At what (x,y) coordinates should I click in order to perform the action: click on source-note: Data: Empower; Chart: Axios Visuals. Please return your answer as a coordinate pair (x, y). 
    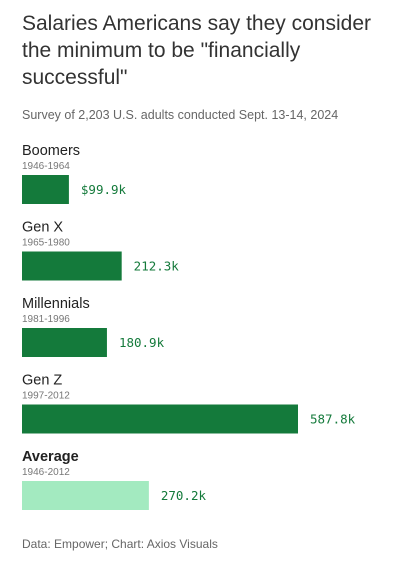
    Looking at the image, I should click on (120, 544).